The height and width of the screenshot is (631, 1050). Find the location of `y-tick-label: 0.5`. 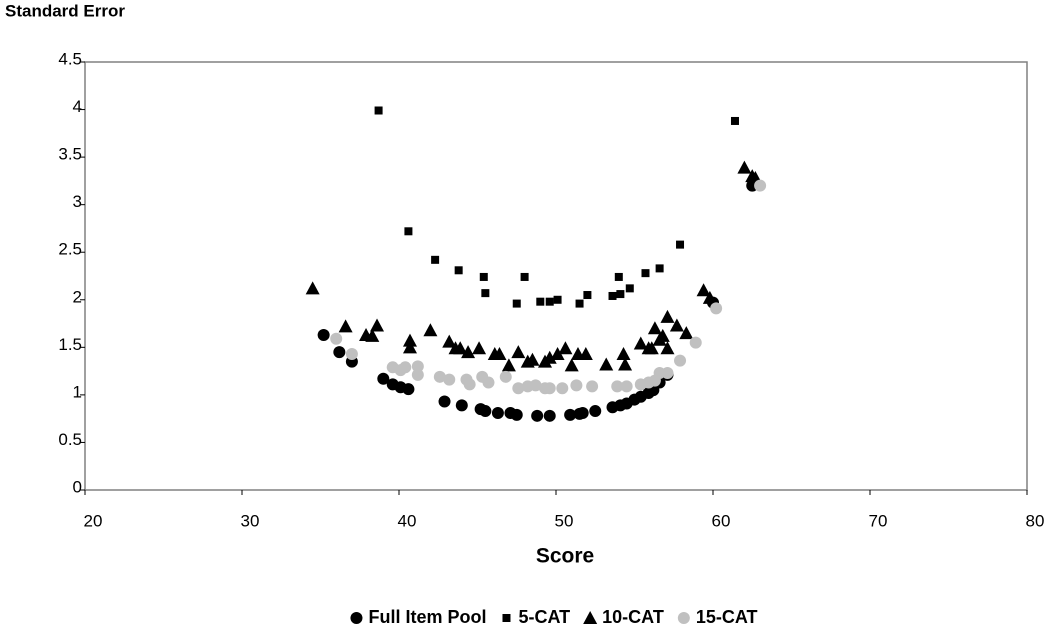

y-tick-label: 0.5 is located at coordinates (70, 439).